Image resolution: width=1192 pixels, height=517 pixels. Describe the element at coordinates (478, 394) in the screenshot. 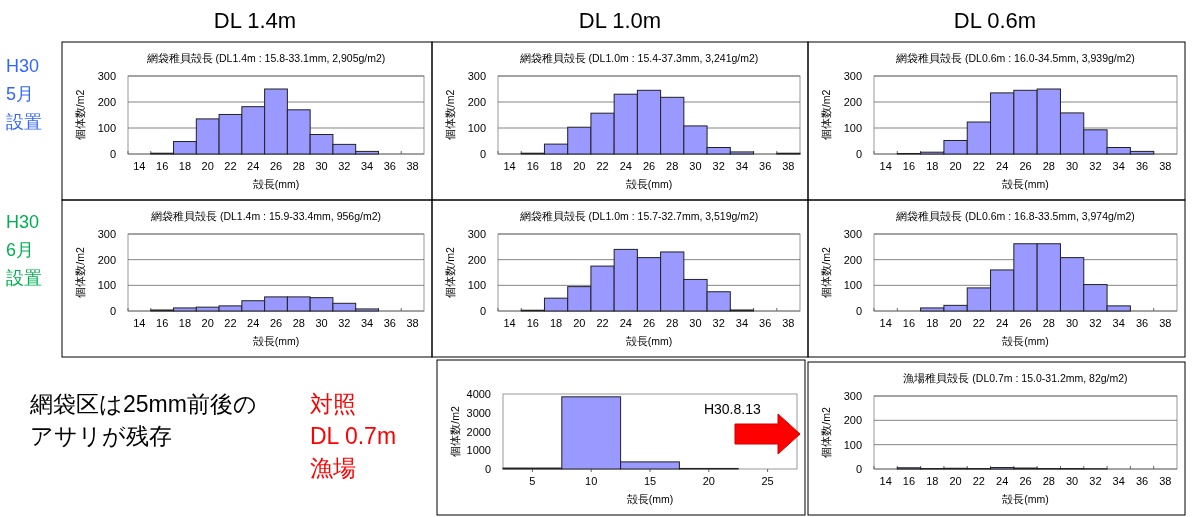

I see `y-tick-label: 4000` at that location.